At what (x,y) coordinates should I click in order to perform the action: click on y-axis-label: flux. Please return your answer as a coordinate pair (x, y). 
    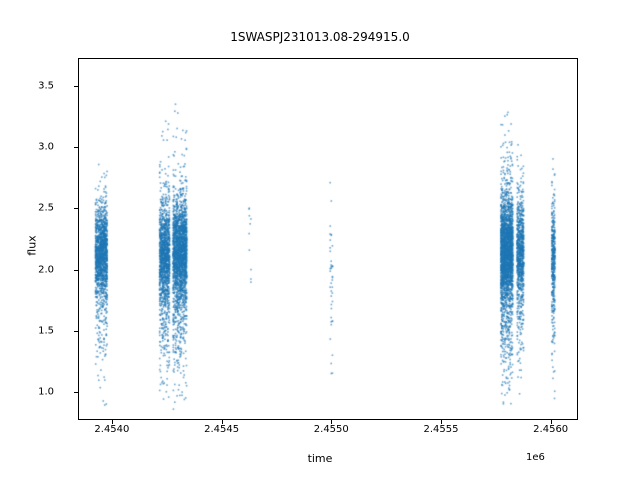
    Looking at the image, I should click on (32, 245).